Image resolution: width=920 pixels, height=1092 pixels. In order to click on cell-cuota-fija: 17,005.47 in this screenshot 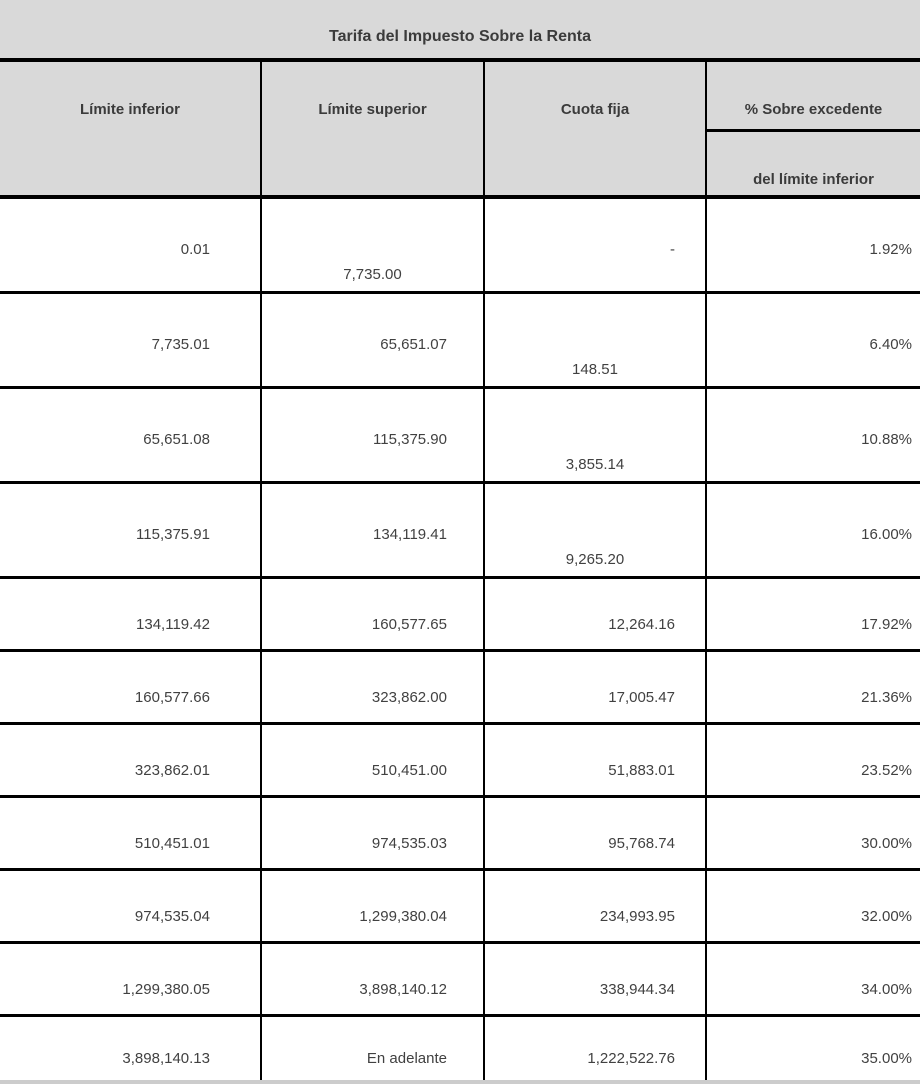, I will do `click(594, 688)`.